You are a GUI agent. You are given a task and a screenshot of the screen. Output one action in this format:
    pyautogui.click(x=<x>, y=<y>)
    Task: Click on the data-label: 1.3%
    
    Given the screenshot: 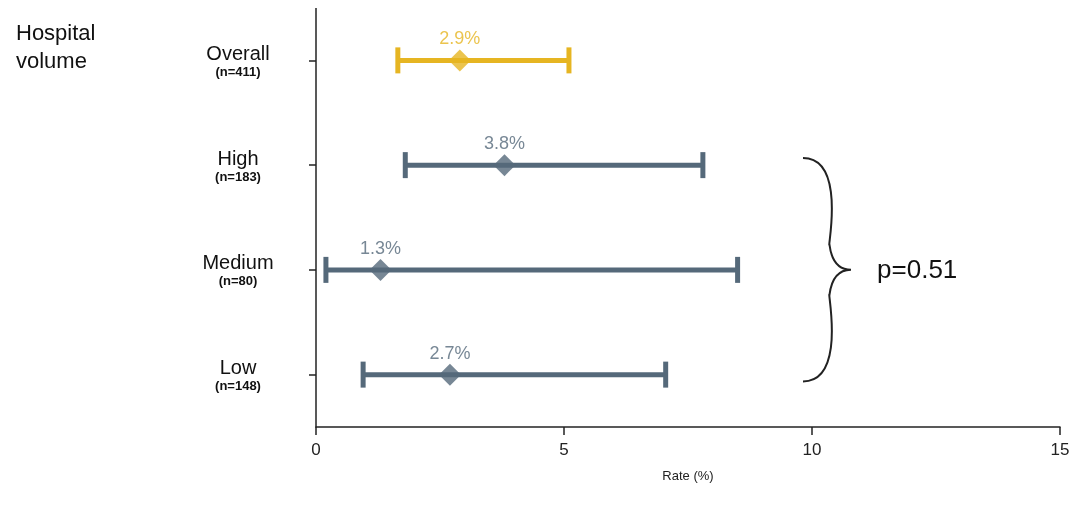 What is the action you would take?
    pyautogui.click(x=380, y=247)
    